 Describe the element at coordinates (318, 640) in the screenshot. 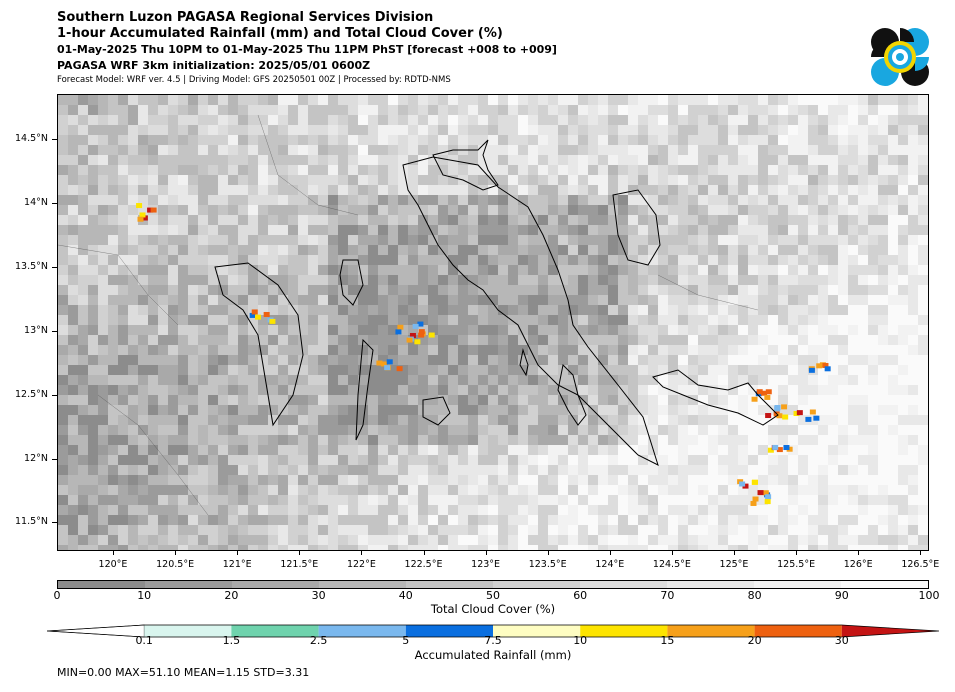

I see `rain-tick-label: 2.5` at that location.